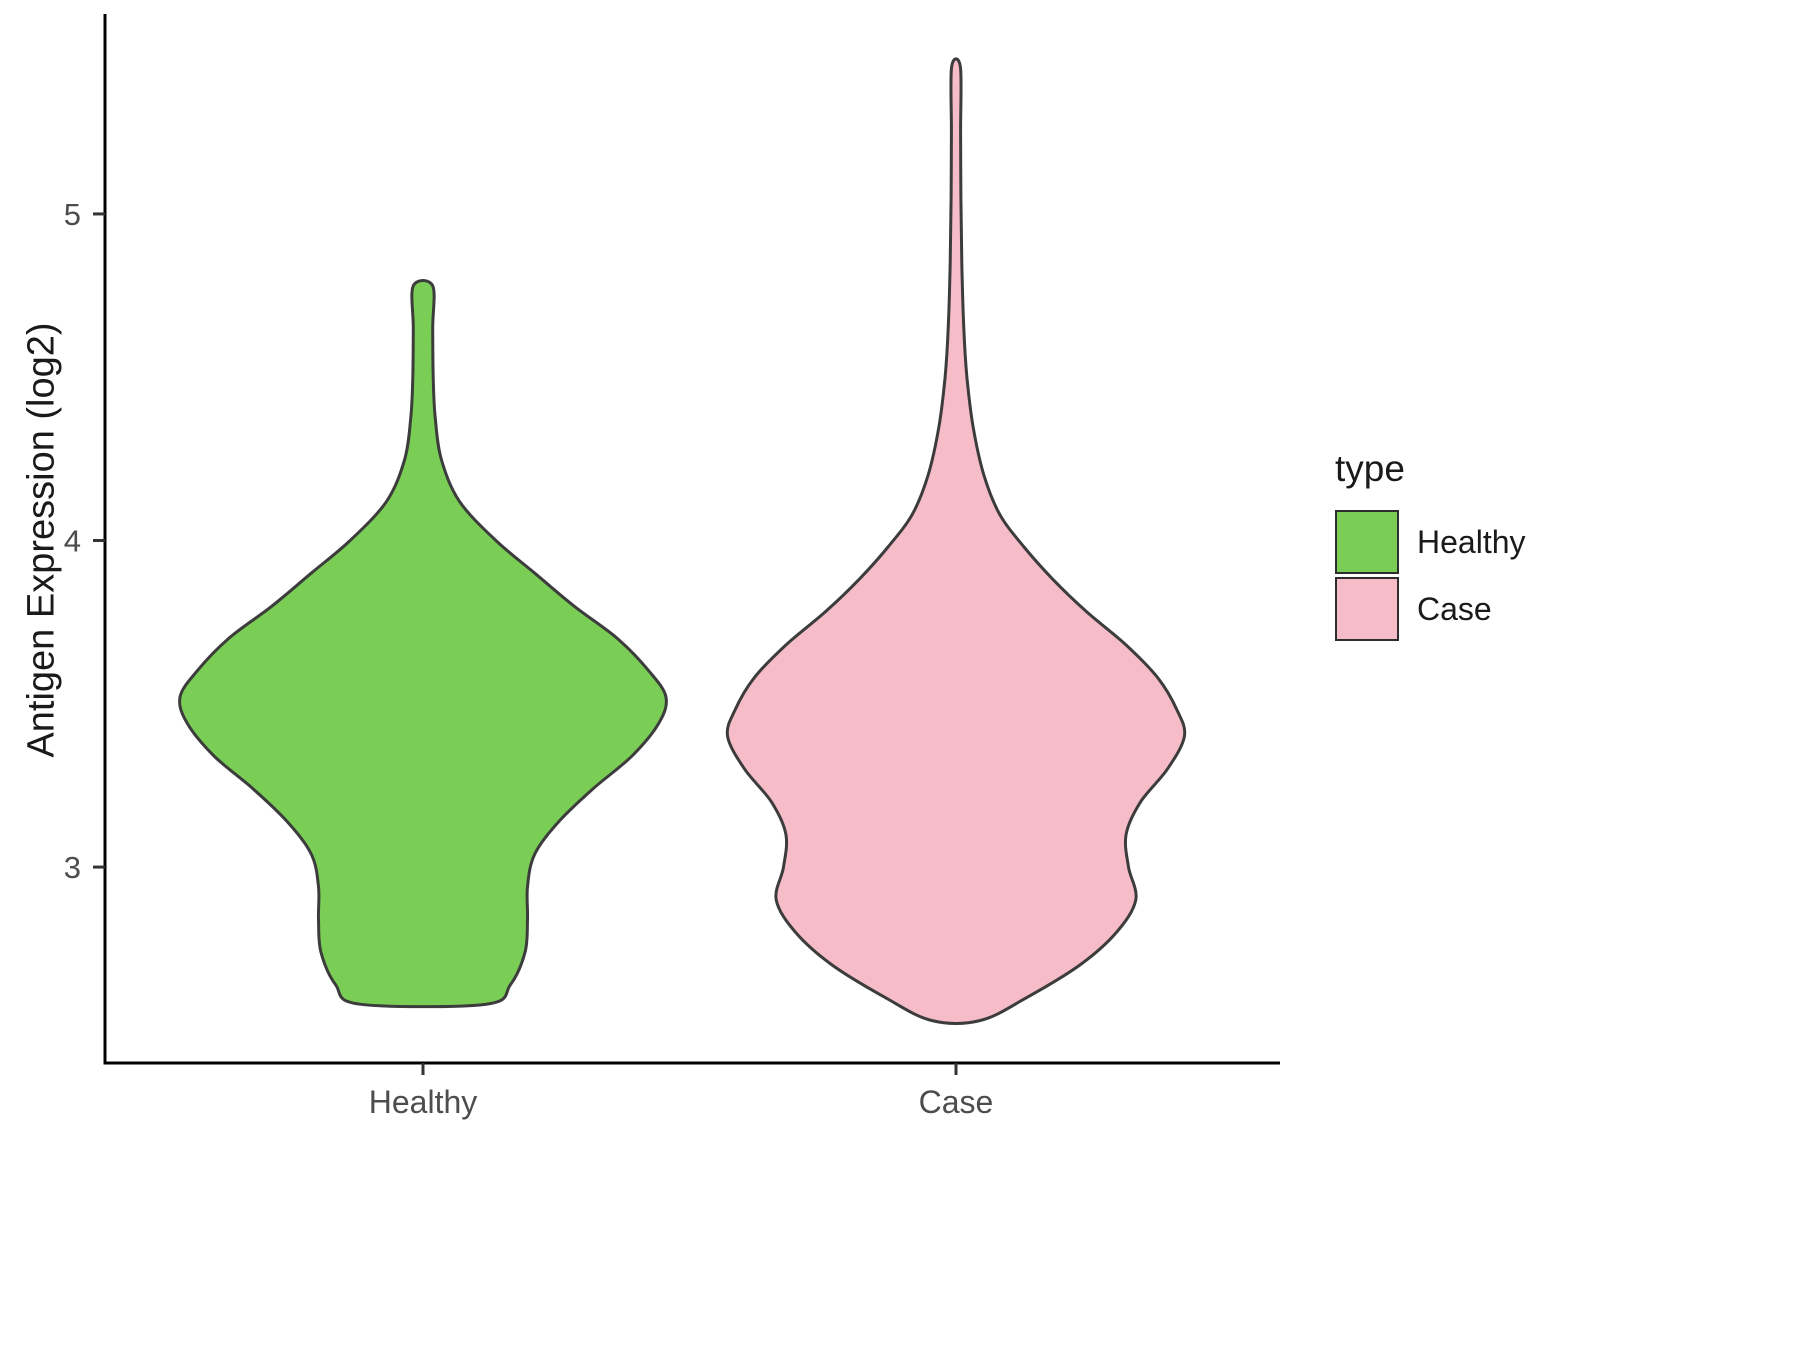 The image size is (1800, 1350). What do you see at coordinates (423, 643) in the screenshot?
I see `violin-healthy` at bounding box center [423, 643].